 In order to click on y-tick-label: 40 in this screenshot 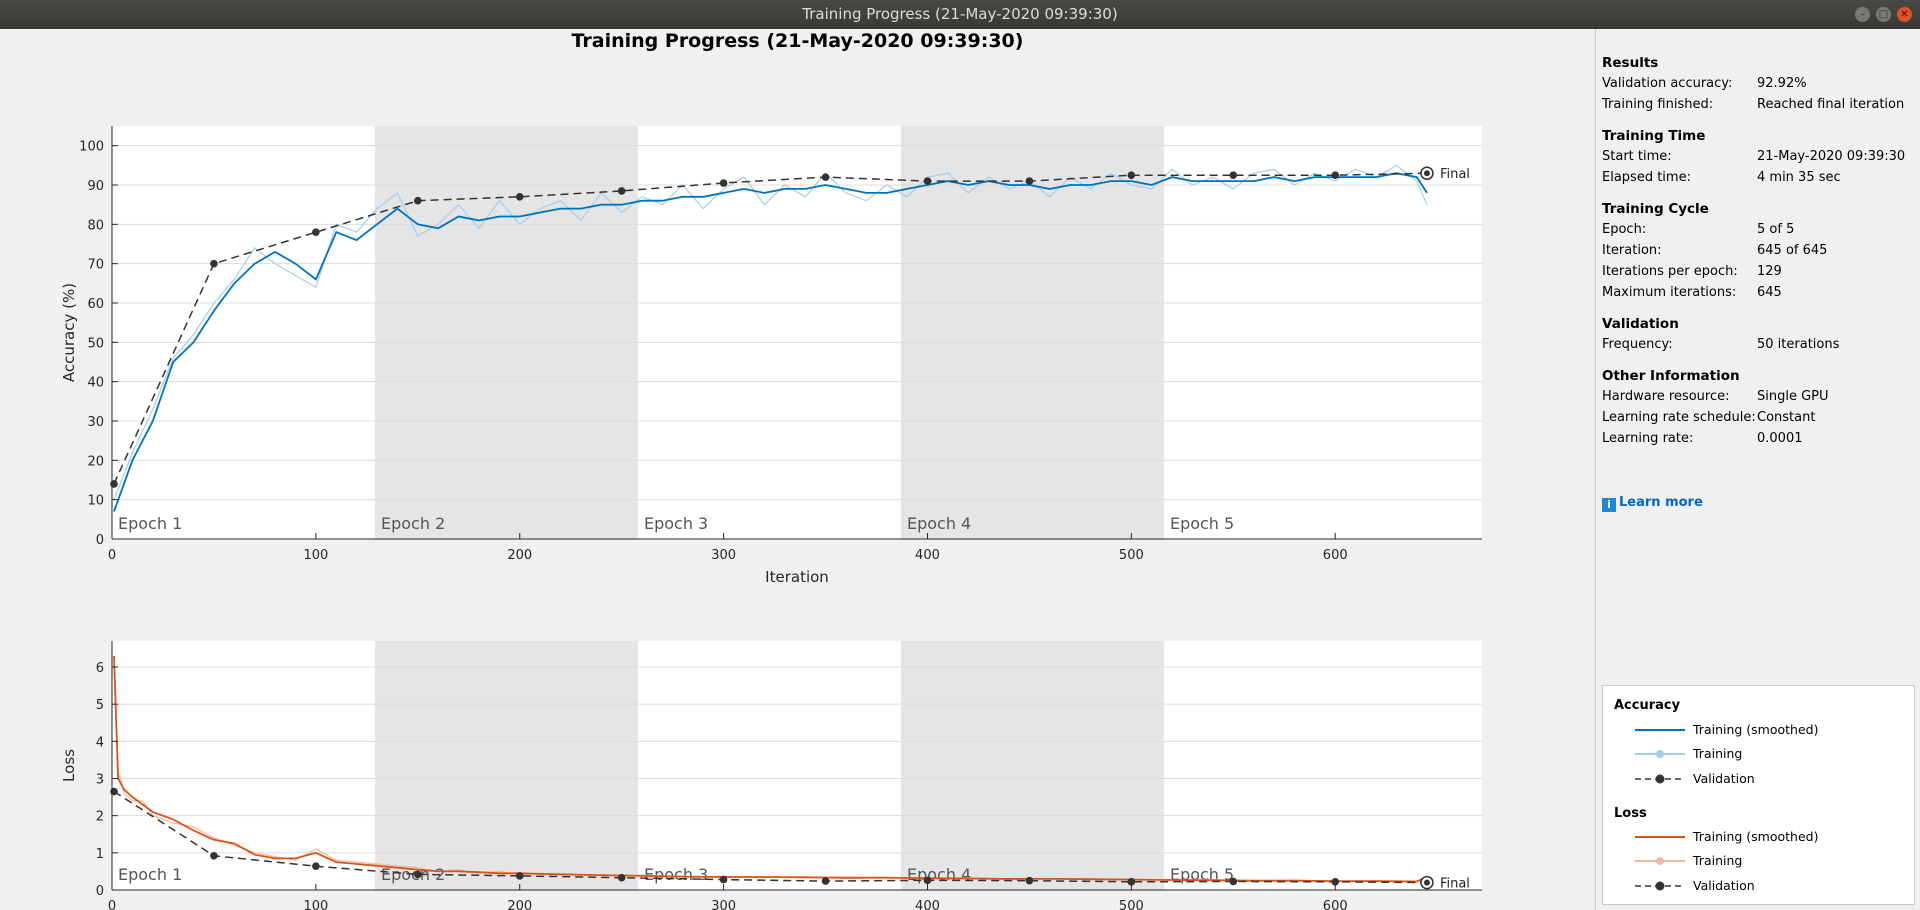, I will do `click(95, 383)`.